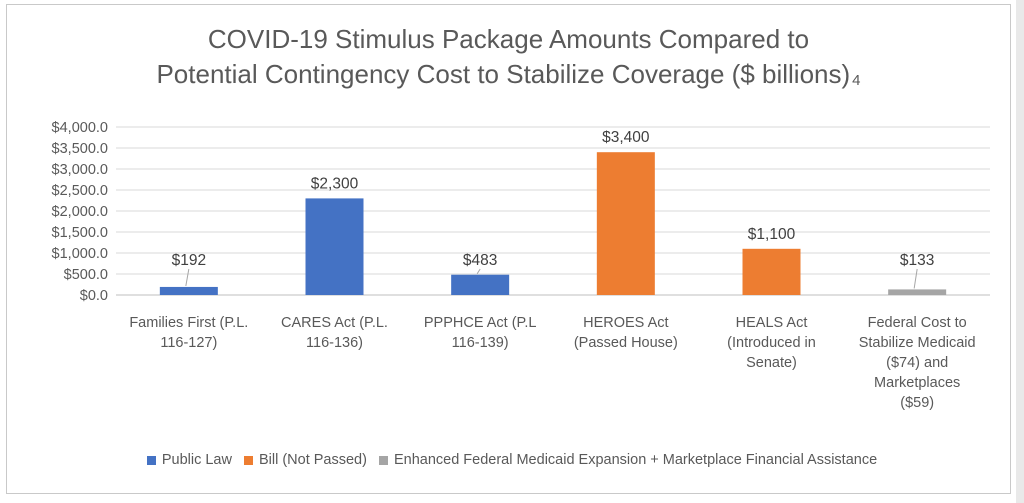  Describe the element at coordinates (80, 149) in the screenshot. I see `y-tick-label: $3,500.0` at that location.